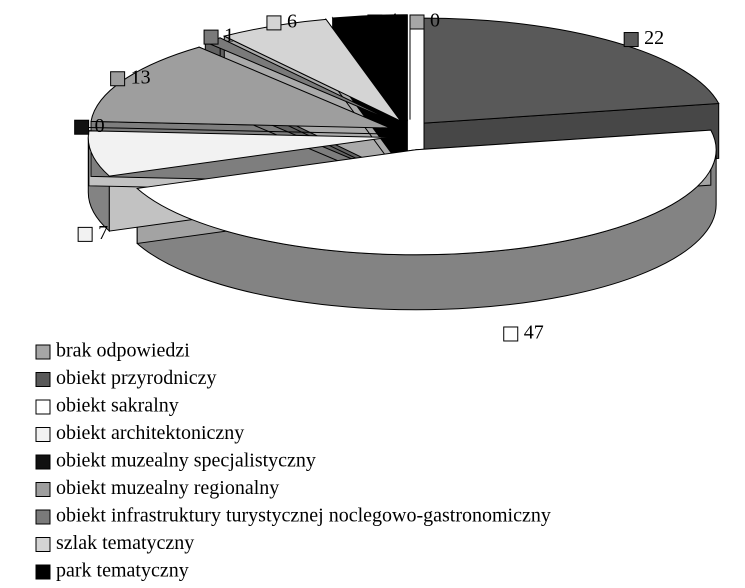 This screenshot has width=745, height=588. What do you see at coordinates (186, 461) in the screenshot?
I see `legend-label: obiekt muzealny specjalistyczny` at bounding box center [186, 461].